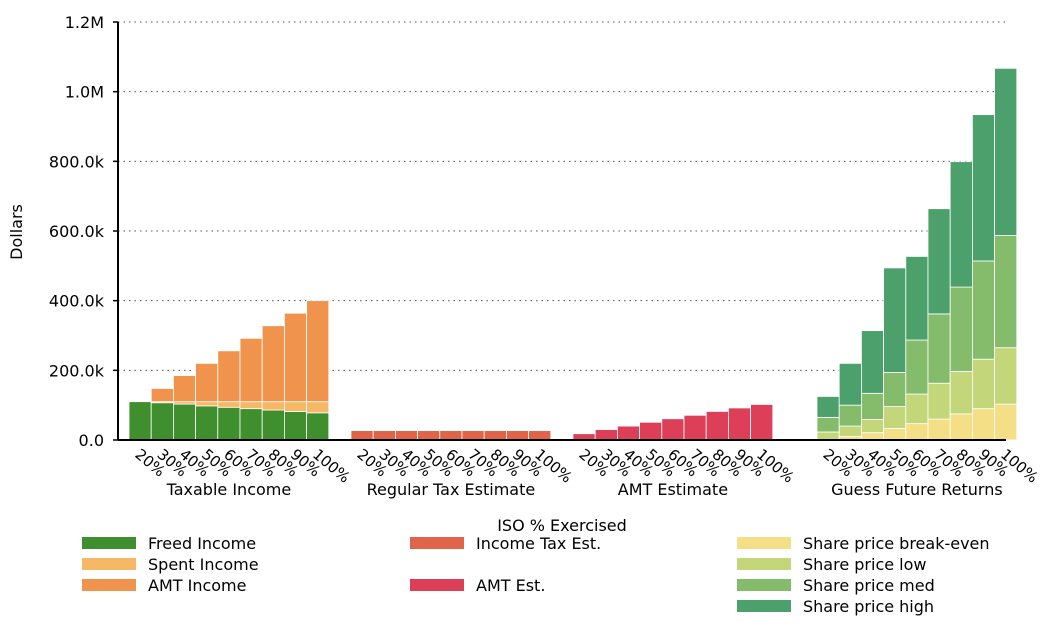 Image resolution: width=1054 pixels, height=624 pixels. Describe the element at coordinates (869, 585) in the screenshot. I see `legend-label: Share price med` at that location.